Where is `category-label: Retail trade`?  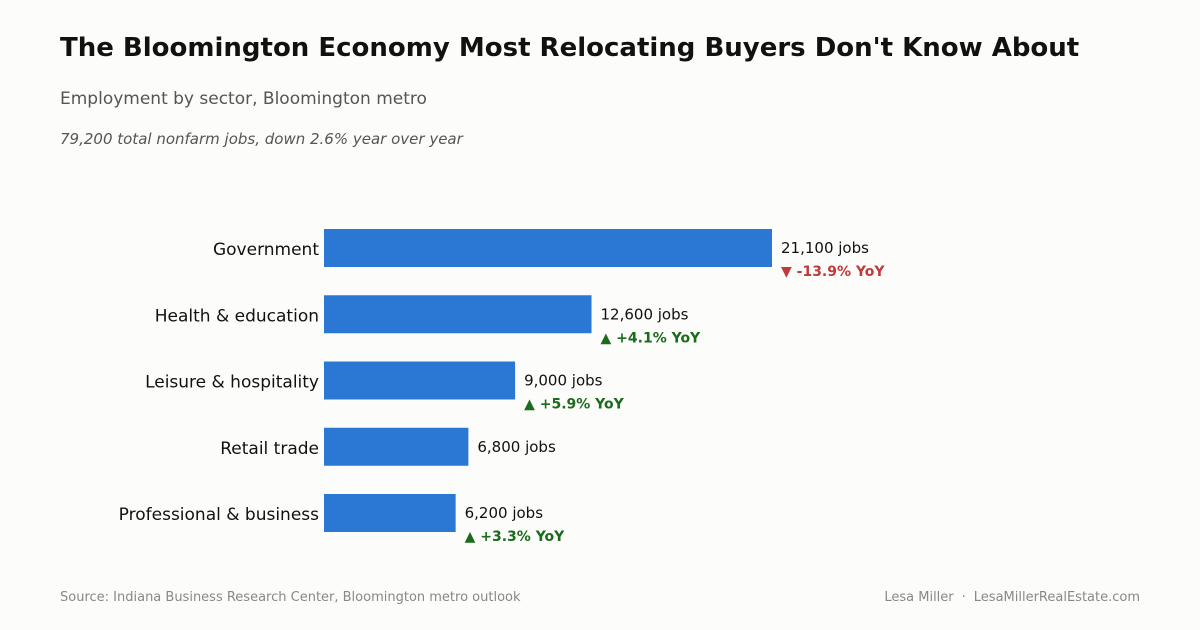 category-label: Retail trade is located at coordinates (269, 449).